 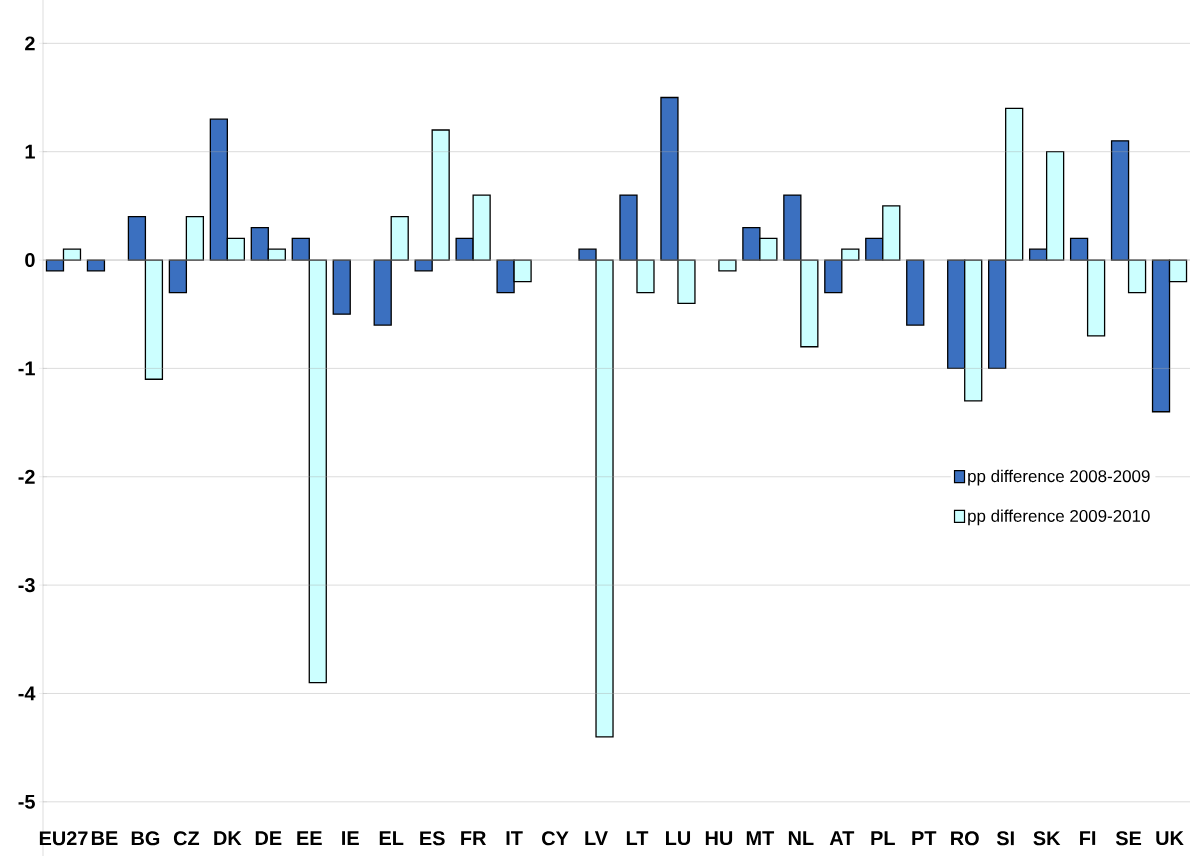 I want to click on x-tick-label: LU, so click(x=678, y=838).